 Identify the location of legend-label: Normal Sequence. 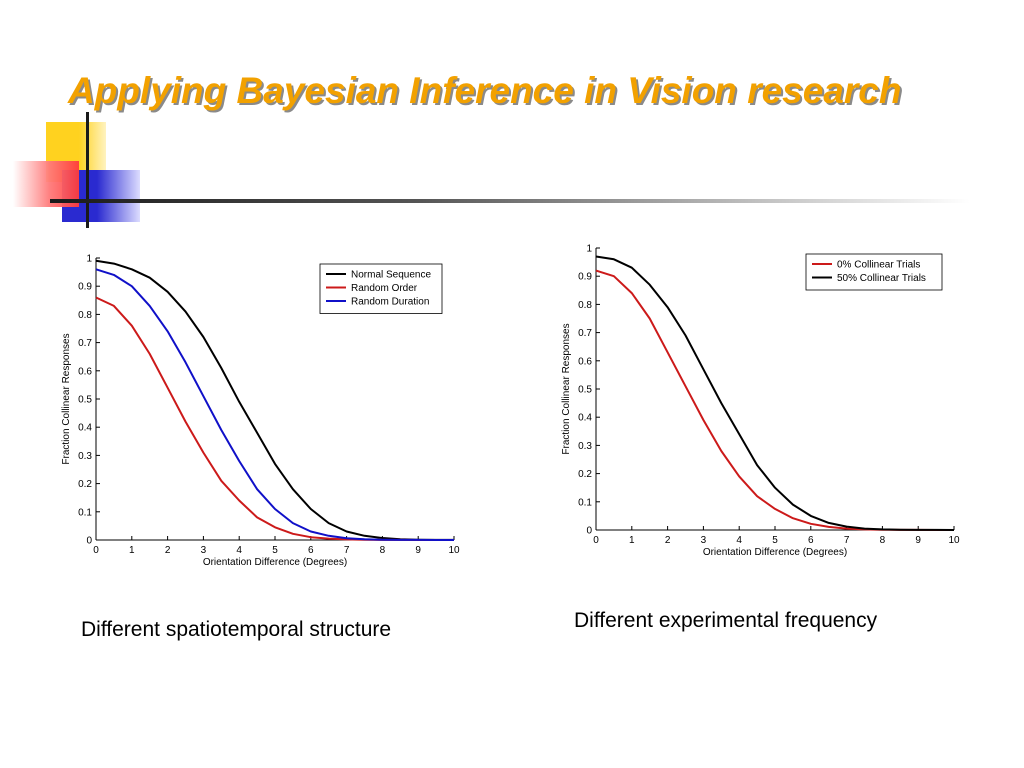
(391, 275).